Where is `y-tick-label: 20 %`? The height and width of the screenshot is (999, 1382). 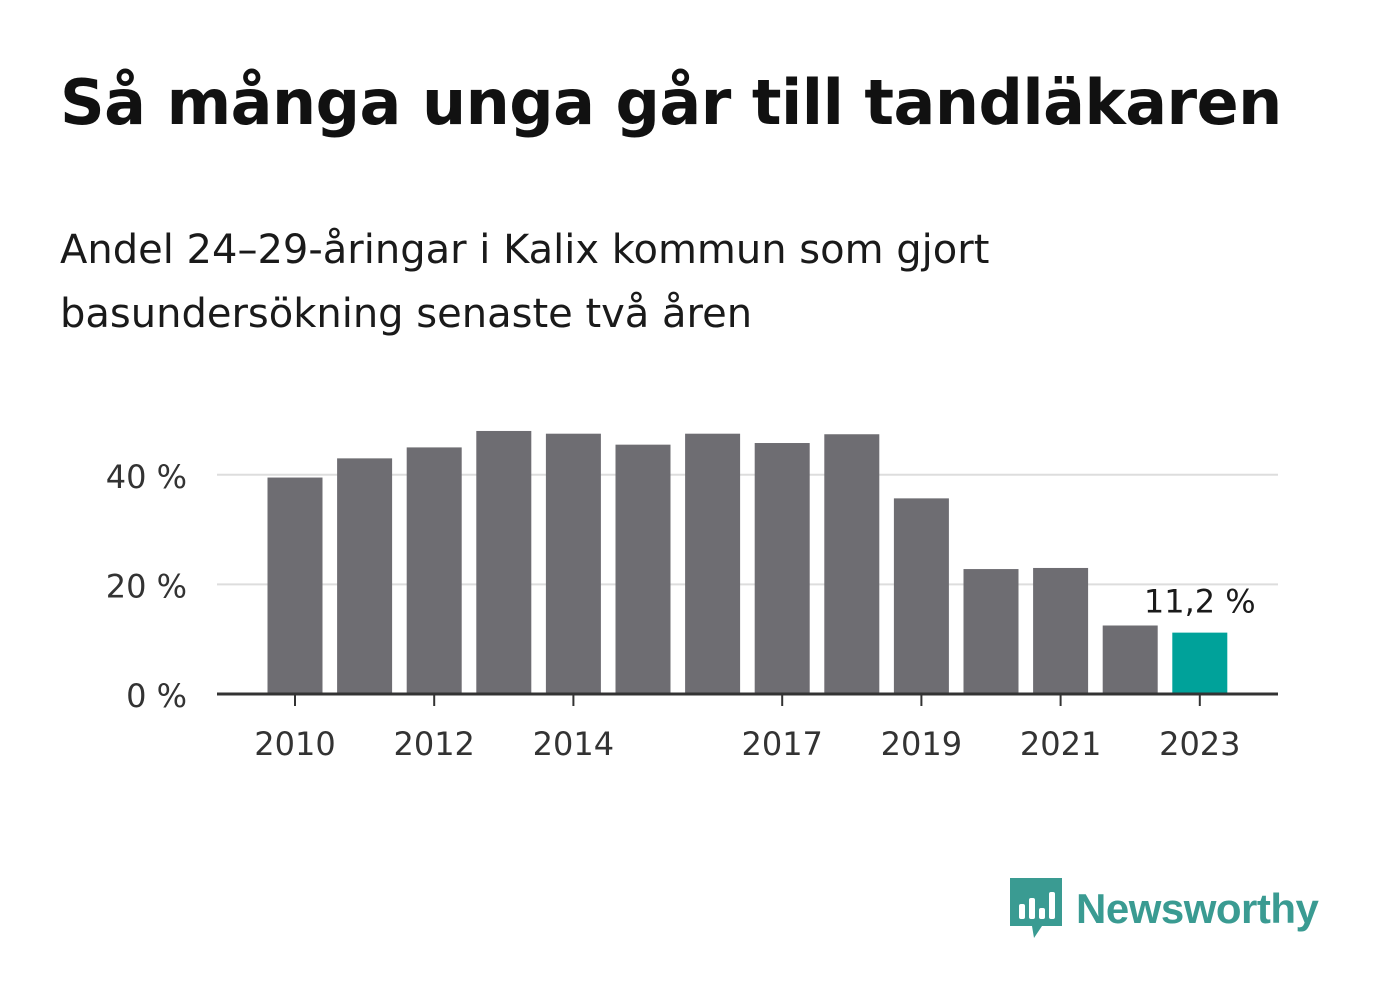
y-tick-label: 20 % is located at coordinates (146, 586).